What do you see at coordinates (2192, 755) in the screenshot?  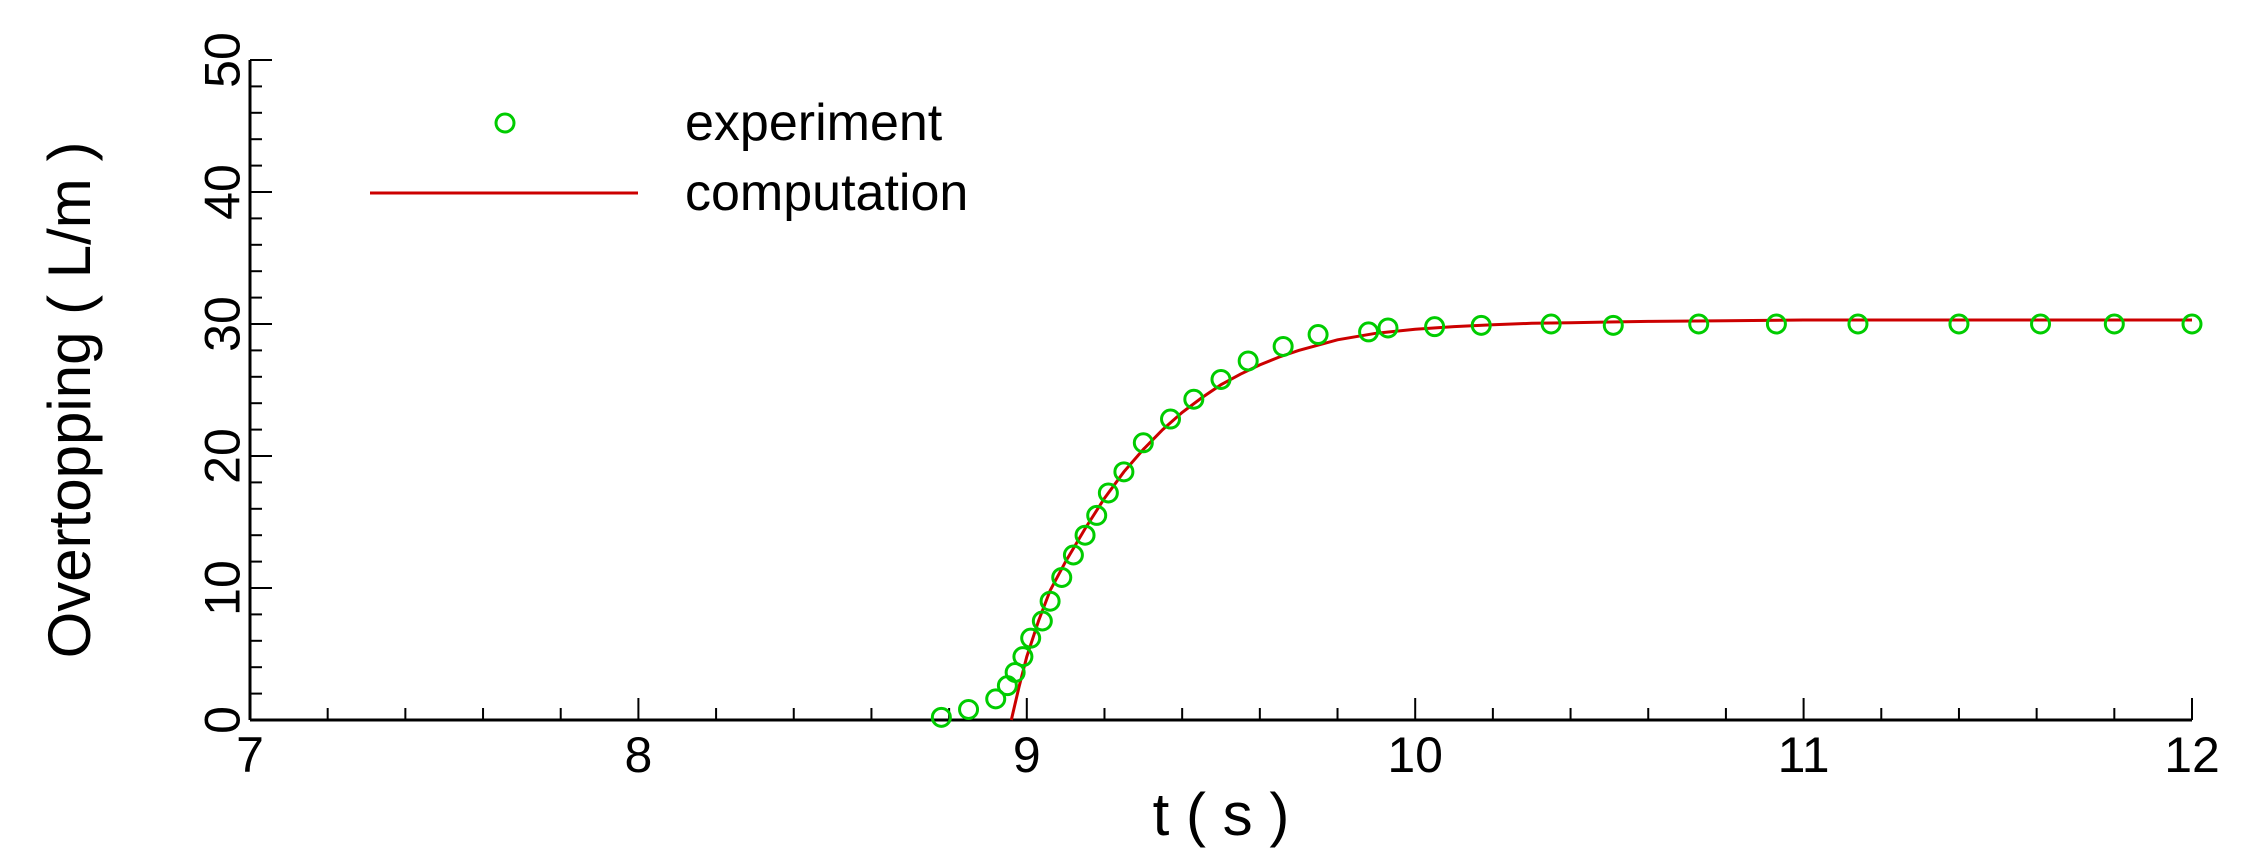 I see `x-tick-label: 12` at bounding box center [2192, 755].